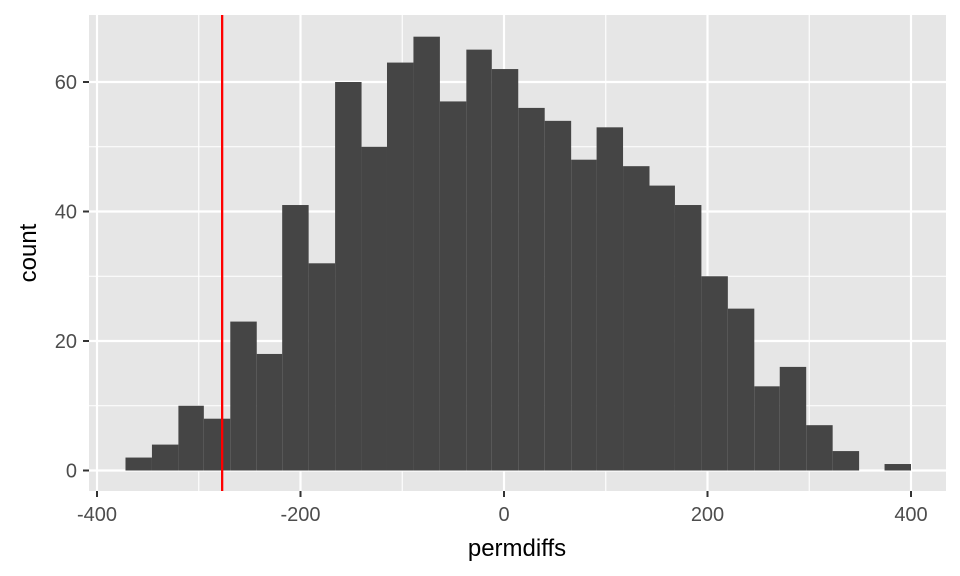  I want to click on y-tick-label: 40, so click(66, 213).